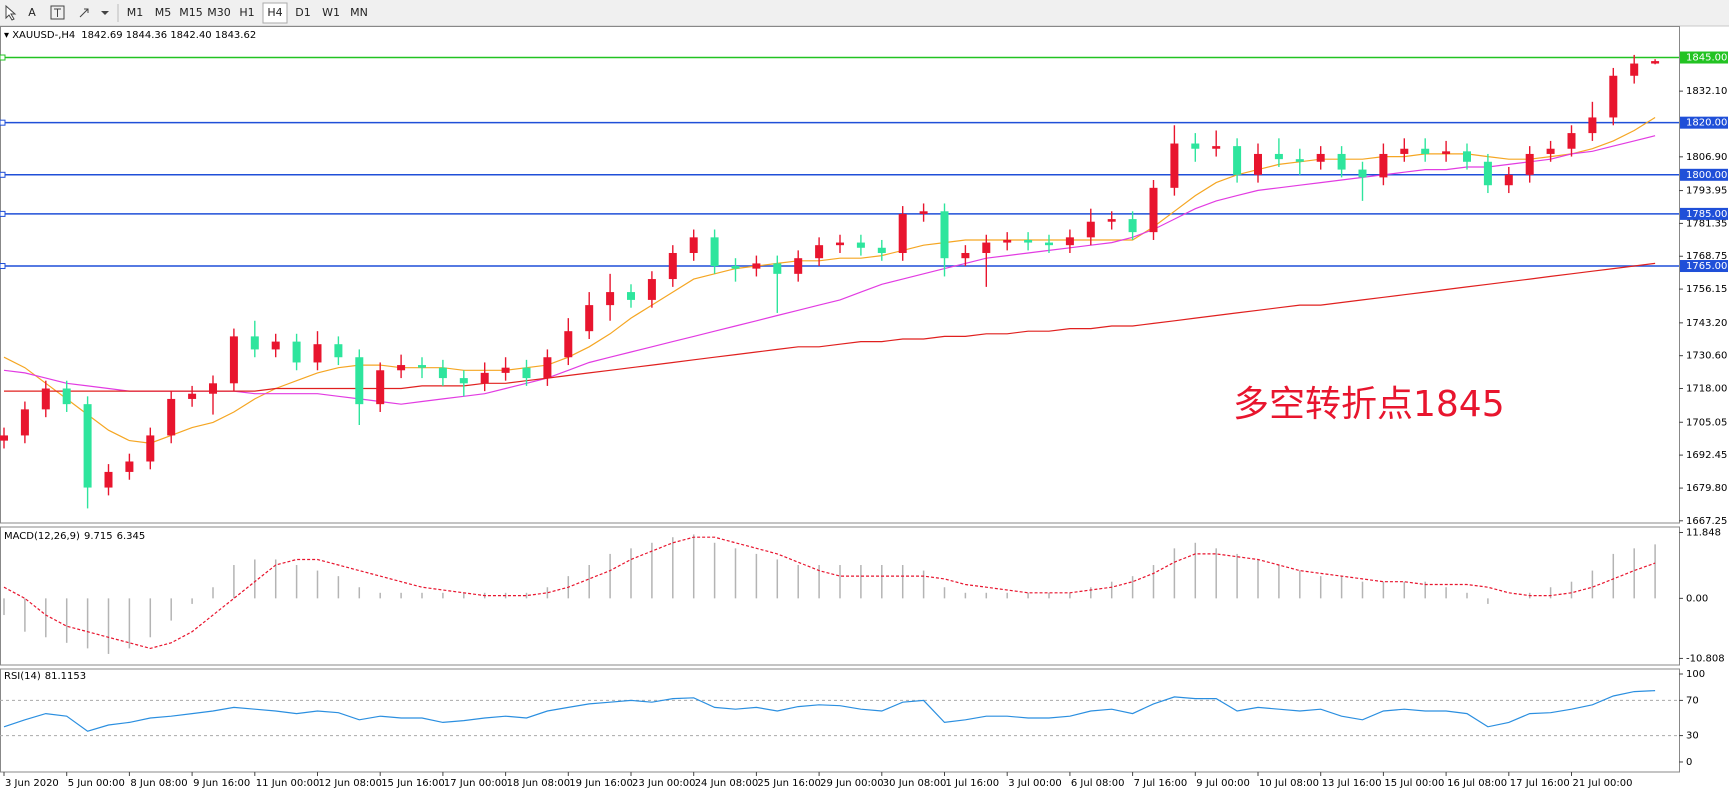 This screenshot has width=1729, height=793. What do you see at coordinates (94, 13) in the screenshot?
I see `objects-tool` at bounding box center [94, 13].